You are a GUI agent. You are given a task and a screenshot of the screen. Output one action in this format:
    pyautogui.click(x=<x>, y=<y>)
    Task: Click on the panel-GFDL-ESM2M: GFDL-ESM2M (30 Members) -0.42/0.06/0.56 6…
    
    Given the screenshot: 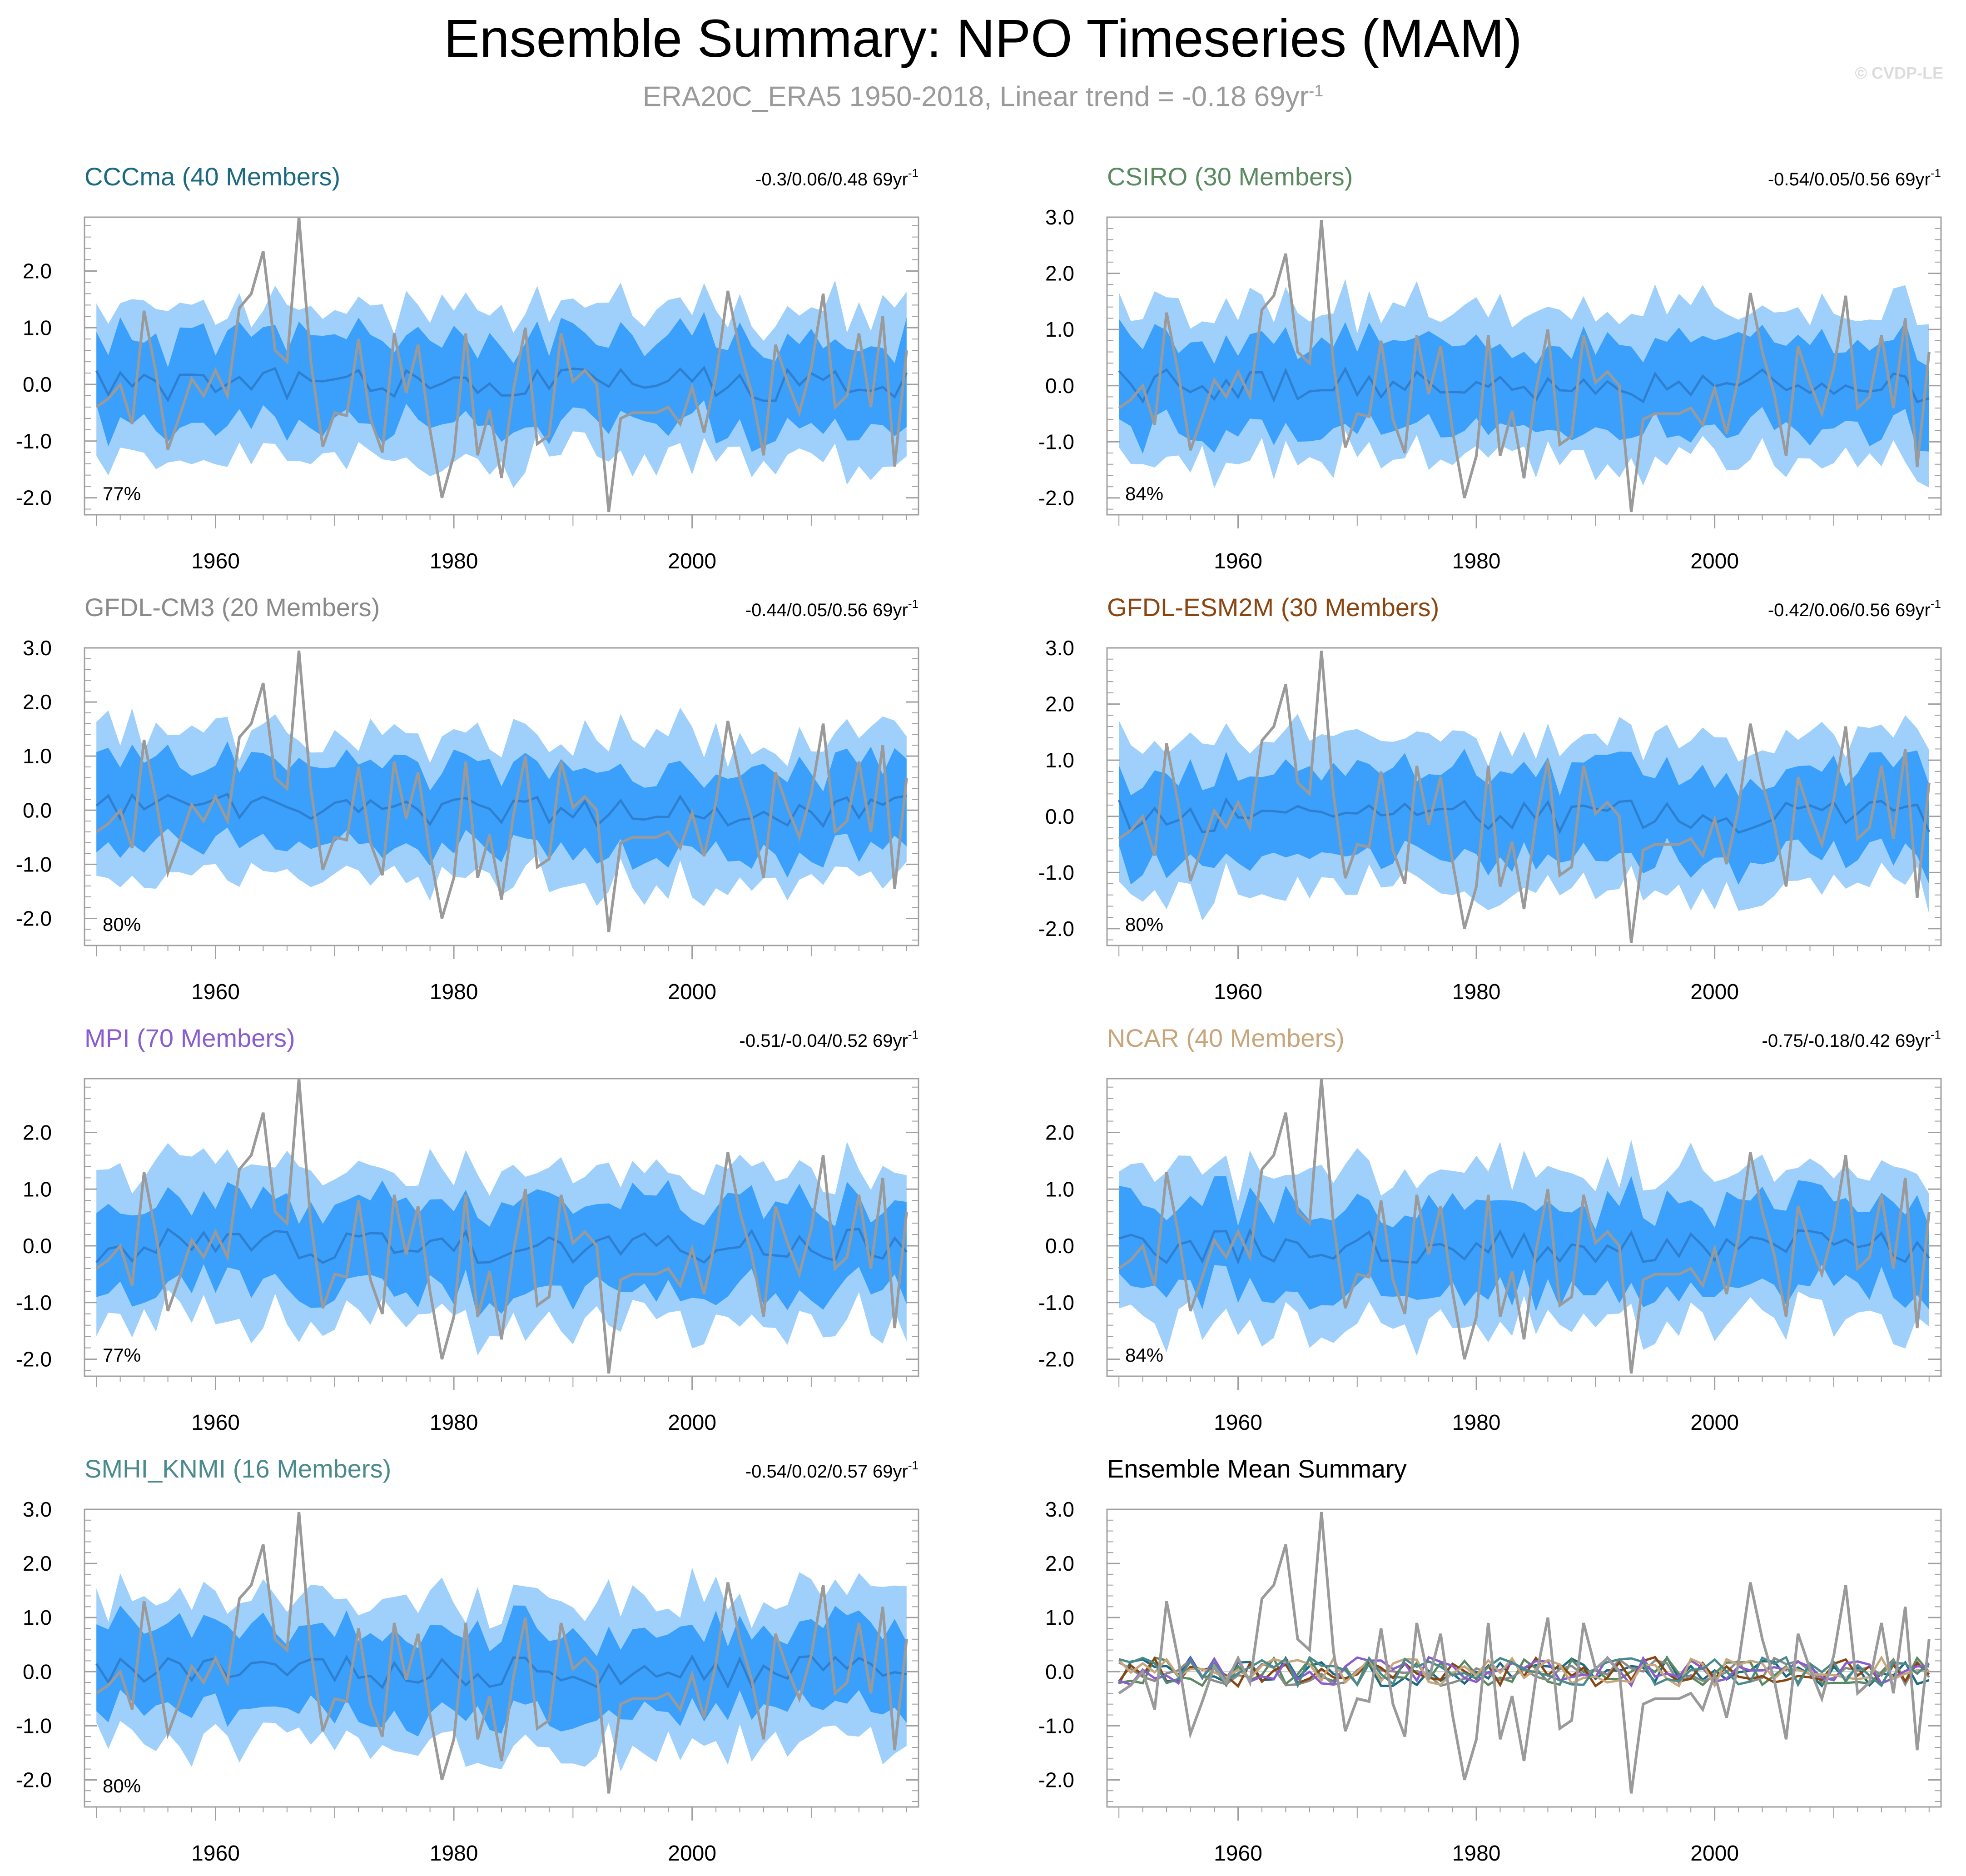 What is the action you would take?
    pyautogui.click(x=1490, y=798)
    